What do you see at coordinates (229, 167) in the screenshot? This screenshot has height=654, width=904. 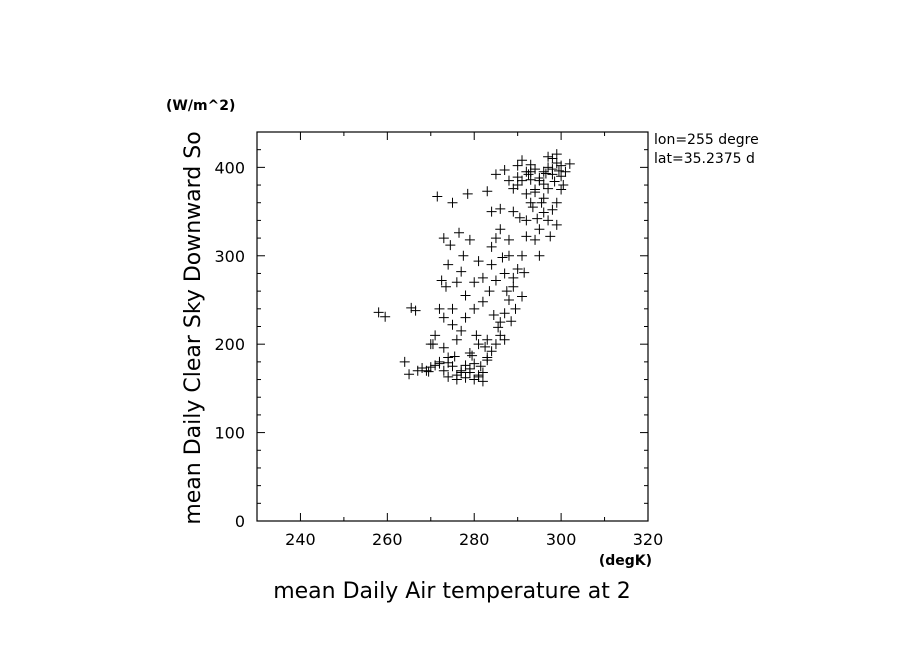 I see `y-tick-label: 400` at bounding box center [229, 167].